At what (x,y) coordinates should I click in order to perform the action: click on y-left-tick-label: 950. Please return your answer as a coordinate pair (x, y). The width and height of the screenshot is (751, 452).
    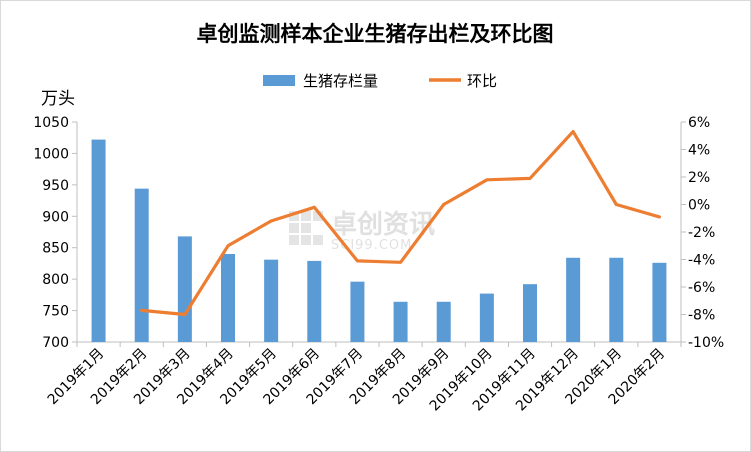
    Looking at the image, I should click on (55, 186).